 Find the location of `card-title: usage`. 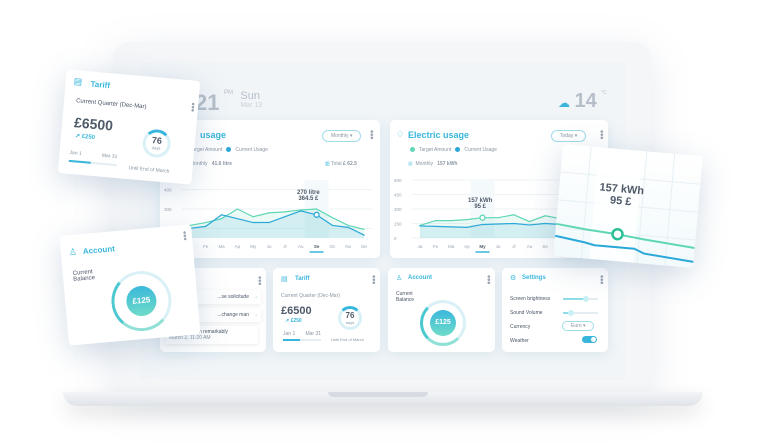

card-title: usage is located at coordinates (213, 135).